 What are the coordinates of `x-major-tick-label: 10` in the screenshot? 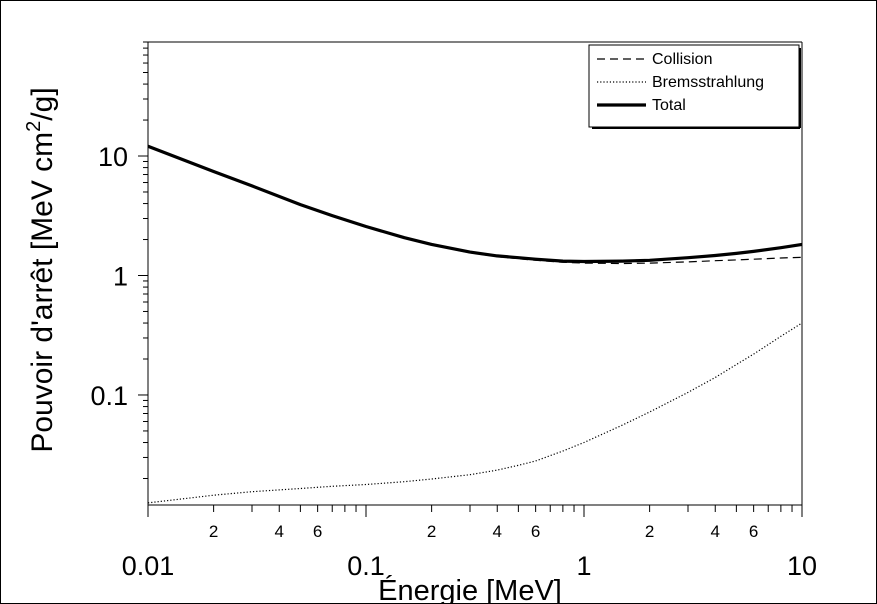 It's located at (802, 566).